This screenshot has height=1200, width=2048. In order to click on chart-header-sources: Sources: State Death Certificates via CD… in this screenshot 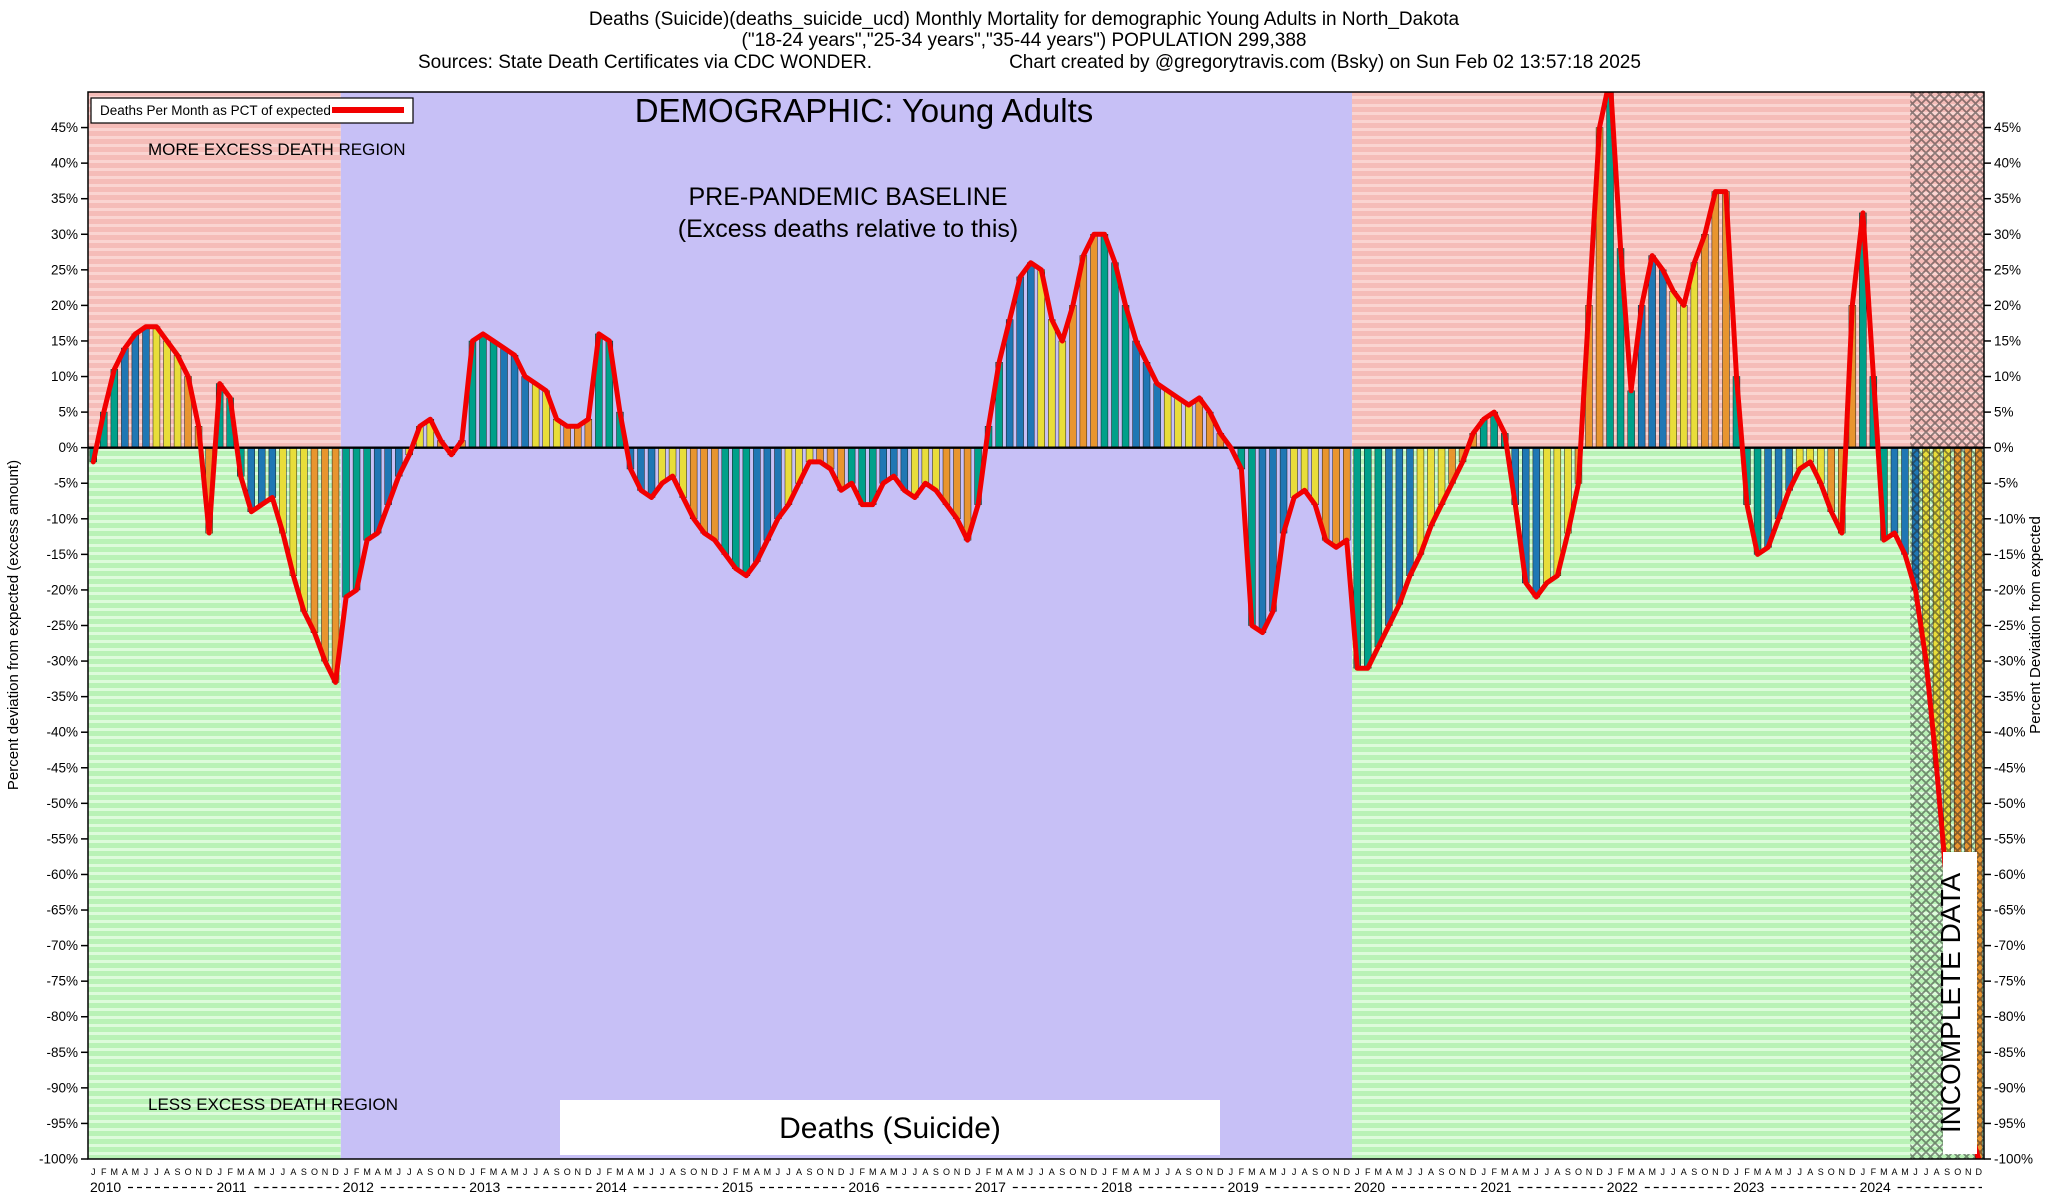, I will do `click(645, 62)`.